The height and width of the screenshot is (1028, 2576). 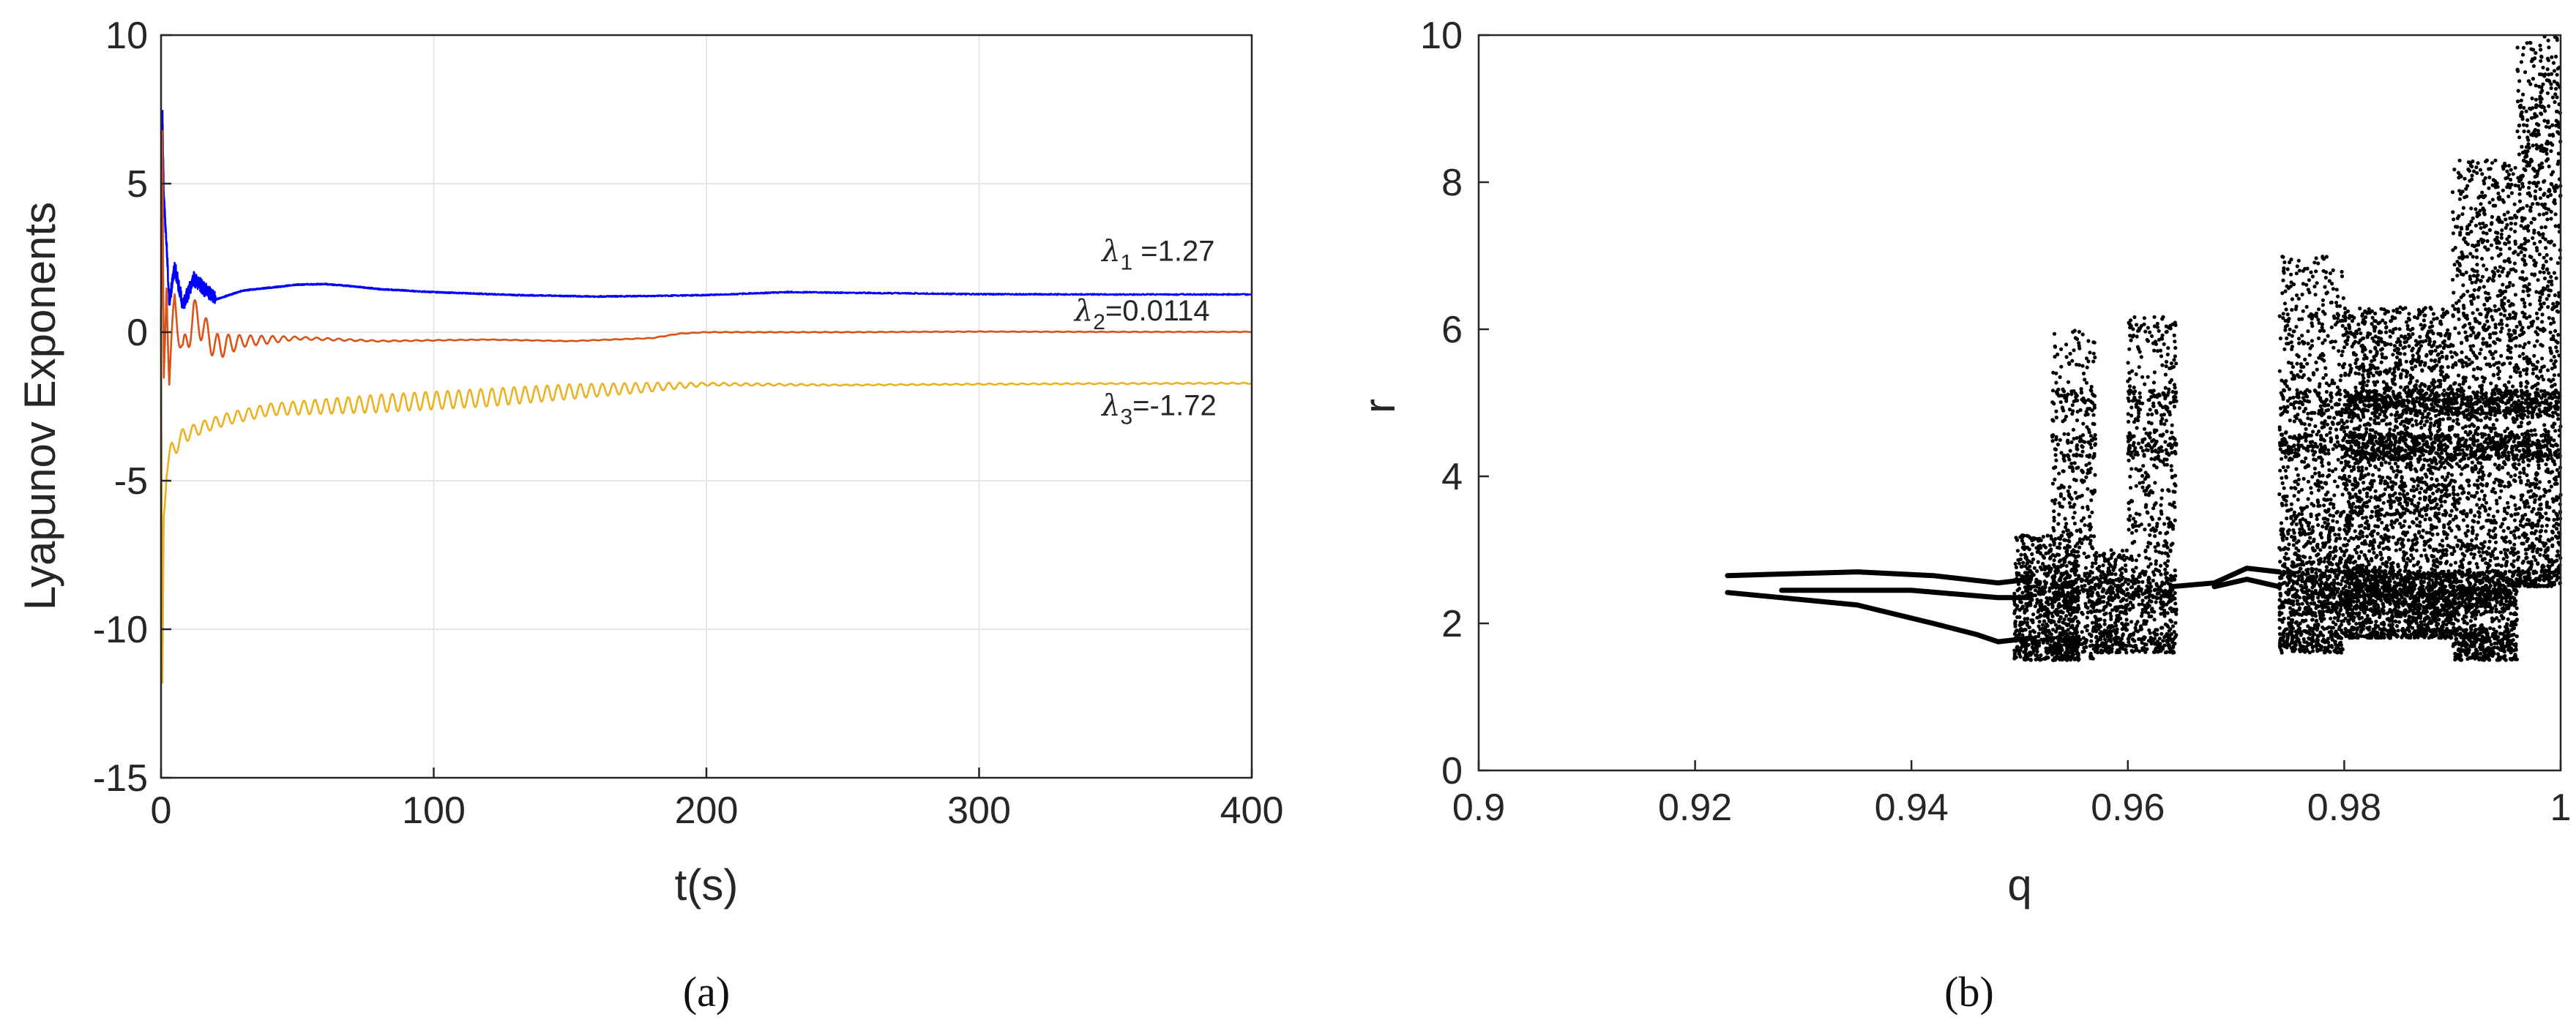 What do you see at coordinates (39, 406) in the screenshot?
I see `panel-a-y-axis-label: Lyapunov Exponents` at bounding box center [39, 406].